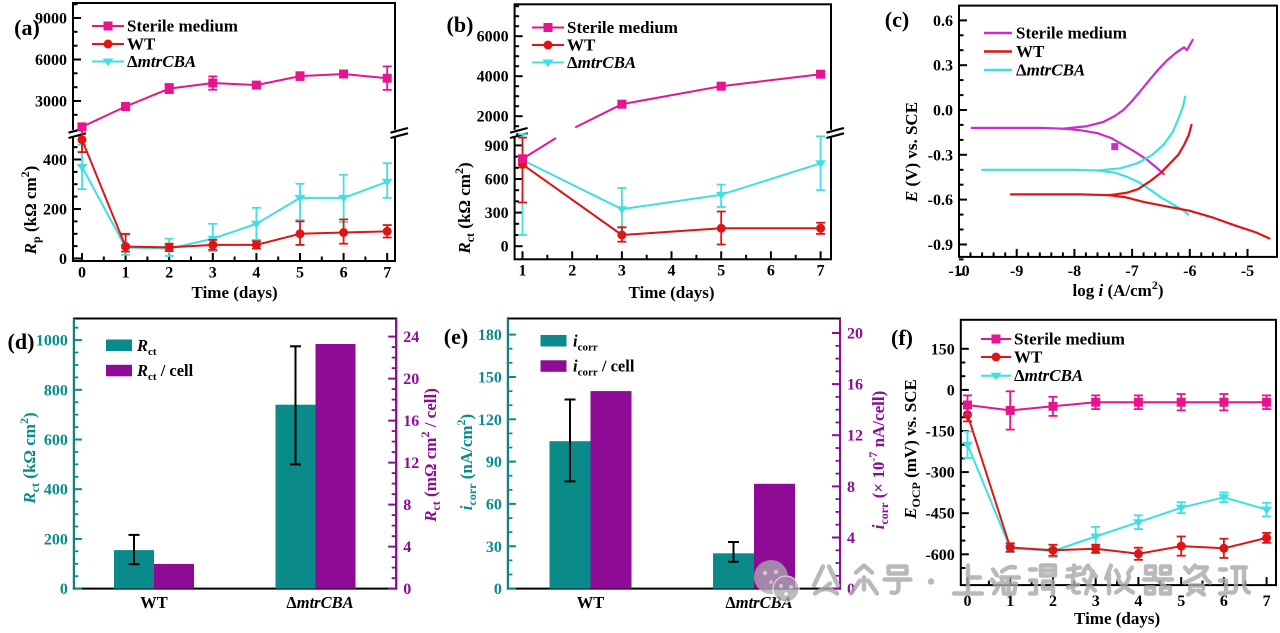  I want to click on svg-text: (b), so click(460, 24).